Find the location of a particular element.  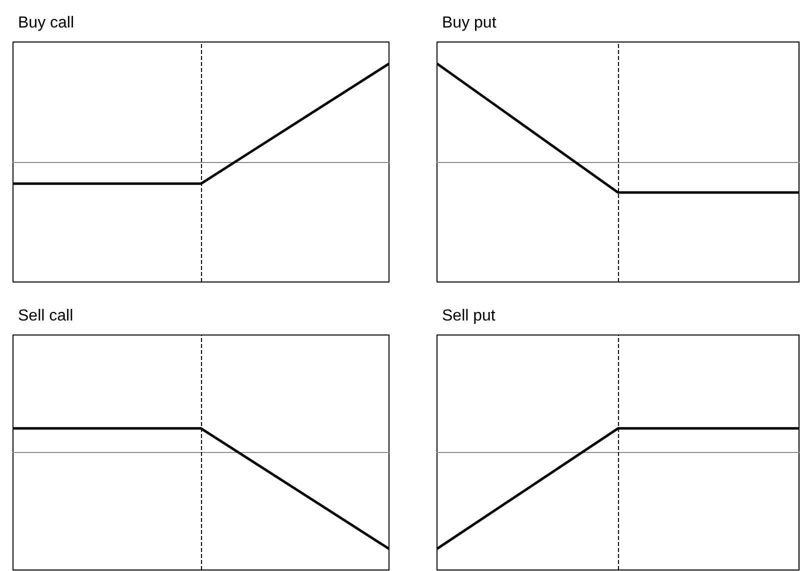

chart-title: Buy call is located at coordinates (46, 23).